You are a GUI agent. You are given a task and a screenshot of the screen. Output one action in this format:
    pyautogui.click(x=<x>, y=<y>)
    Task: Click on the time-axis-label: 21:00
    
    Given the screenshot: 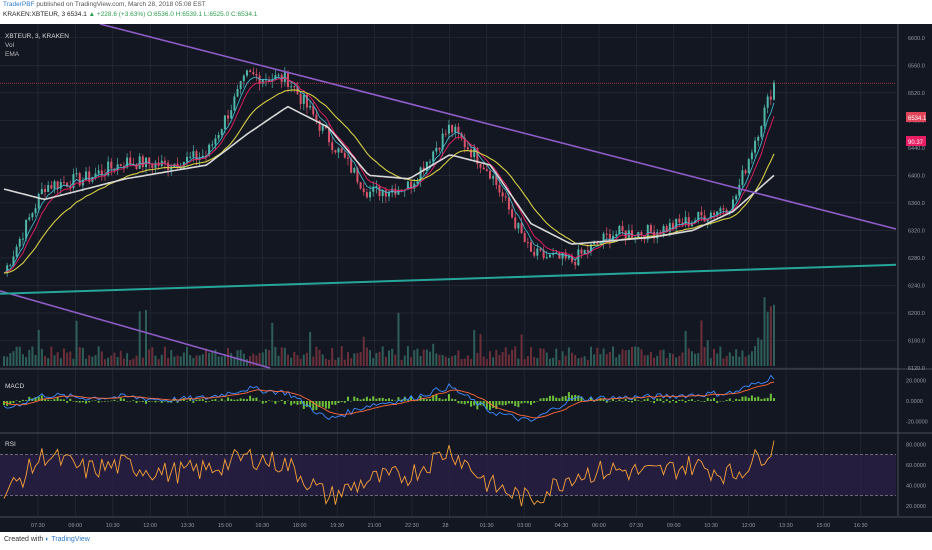 What is the action you would take?
    pyautogui.click(x=375, y=526)
    